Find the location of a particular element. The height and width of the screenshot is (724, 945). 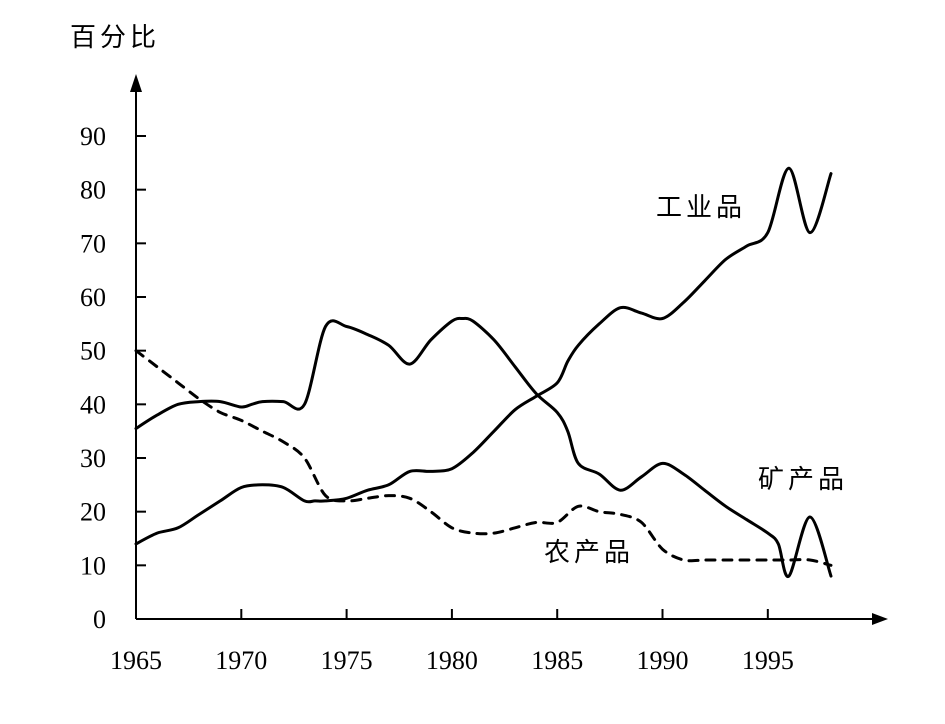

y-axis-arrow-icon is located at coordinates (136, 83).